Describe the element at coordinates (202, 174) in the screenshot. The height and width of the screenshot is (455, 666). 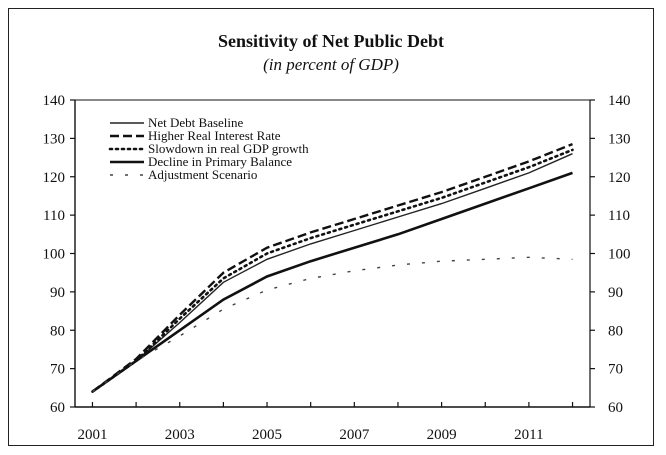
I see `legend-label-5: Adjustment Scenario` at that location.